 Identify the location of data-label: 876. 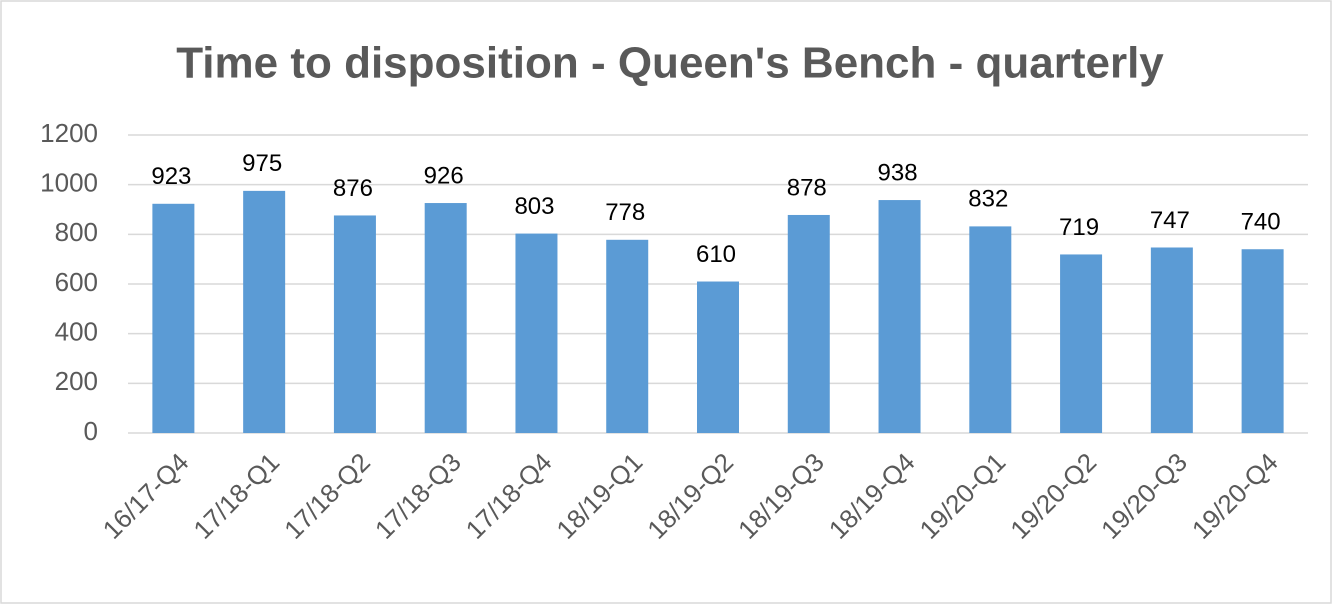
(353, 188).